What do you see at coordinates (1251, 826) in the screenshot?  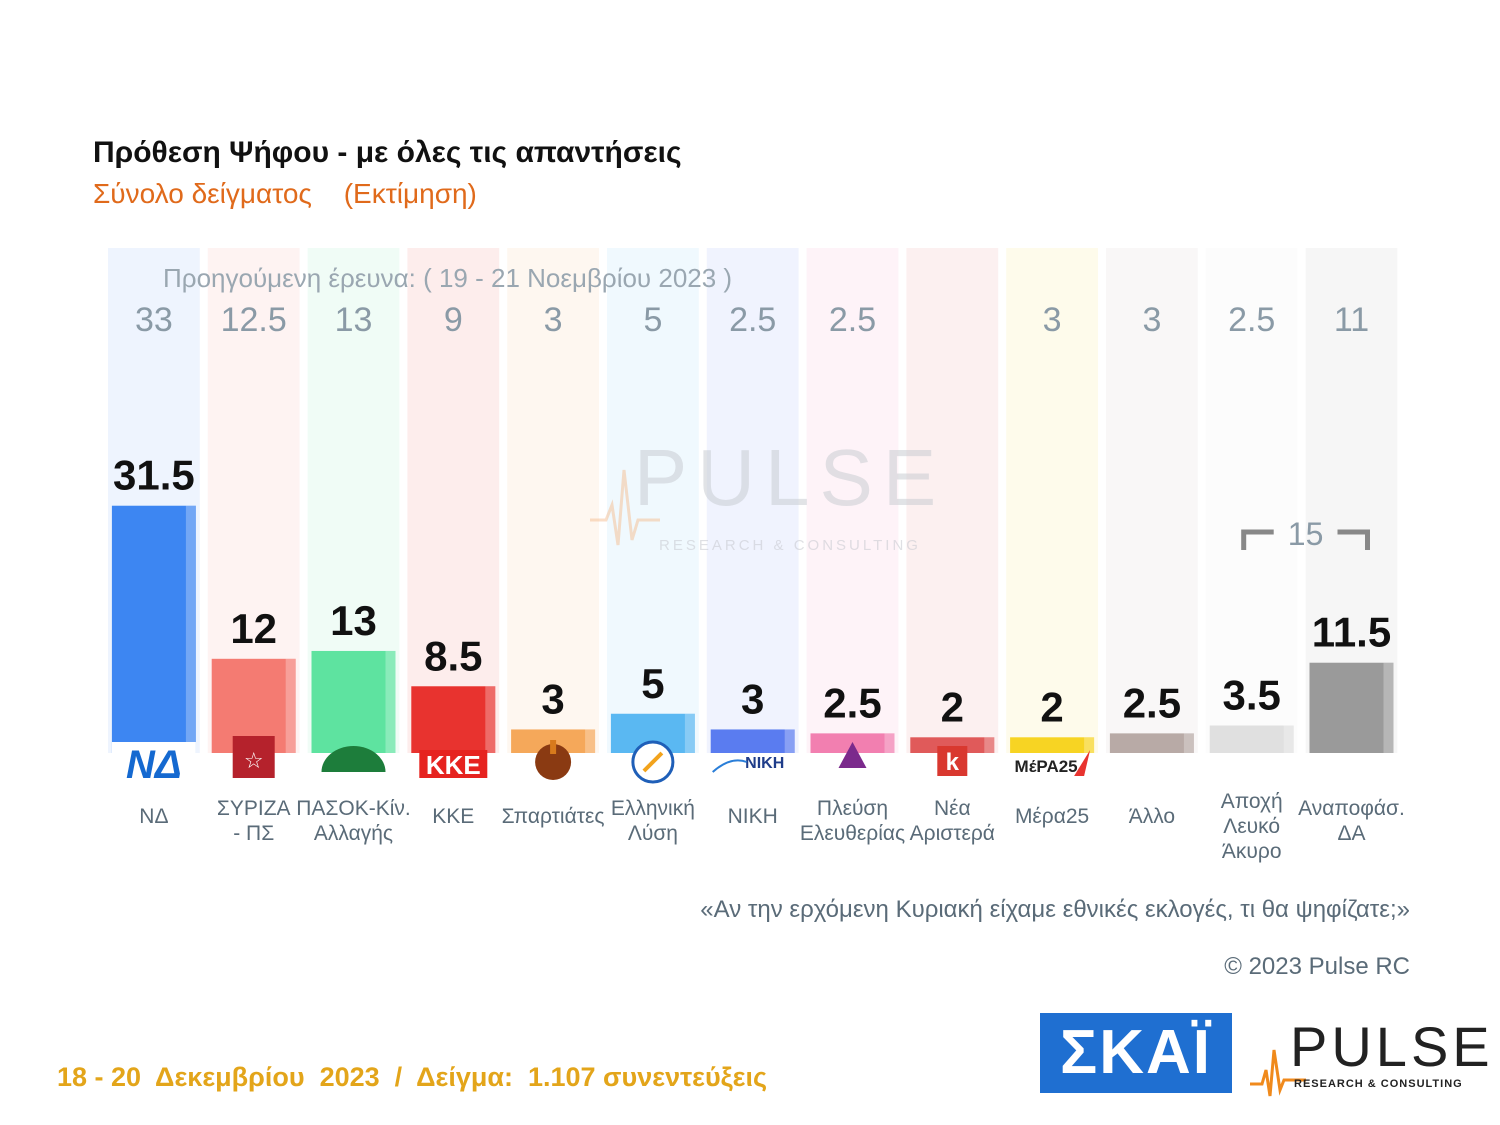 I see `category-label: Λευκό` at bounding box center [1251, 826].